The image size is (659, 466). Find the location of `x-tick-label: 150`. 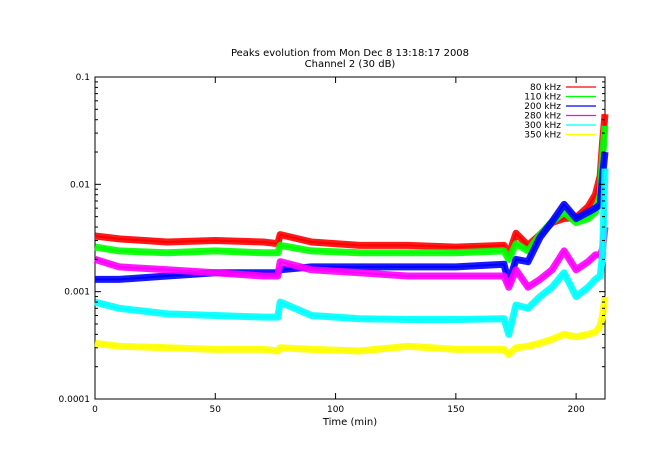

x-tick-label: 150 is located at coordinates (455, 410).